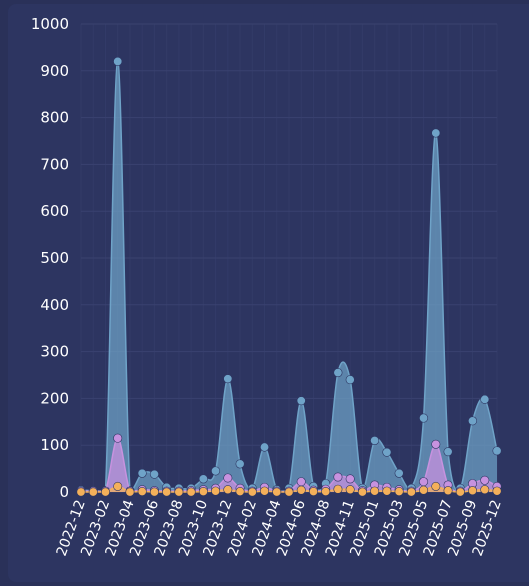  Describe the element at coordinates (54, 211) in the screenshot. I see `y-tick-label: 600` at that location.